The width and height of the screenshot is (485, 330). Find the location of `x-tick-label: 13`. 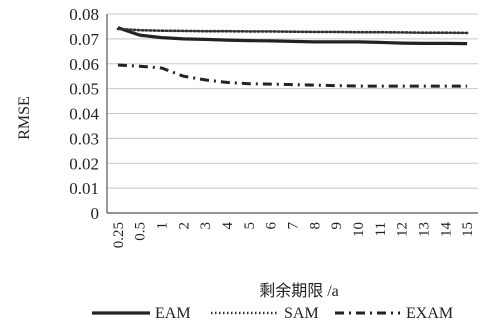

x-tick-label: 13 is located at coordinates (424, 229).